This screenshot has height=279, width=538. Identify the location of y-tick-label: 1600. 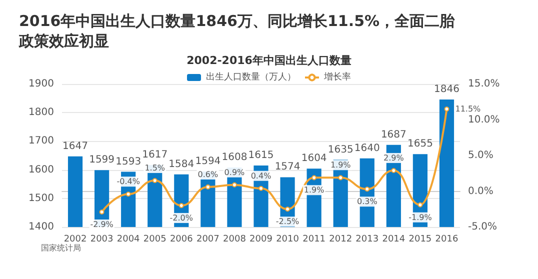
(41, 170).